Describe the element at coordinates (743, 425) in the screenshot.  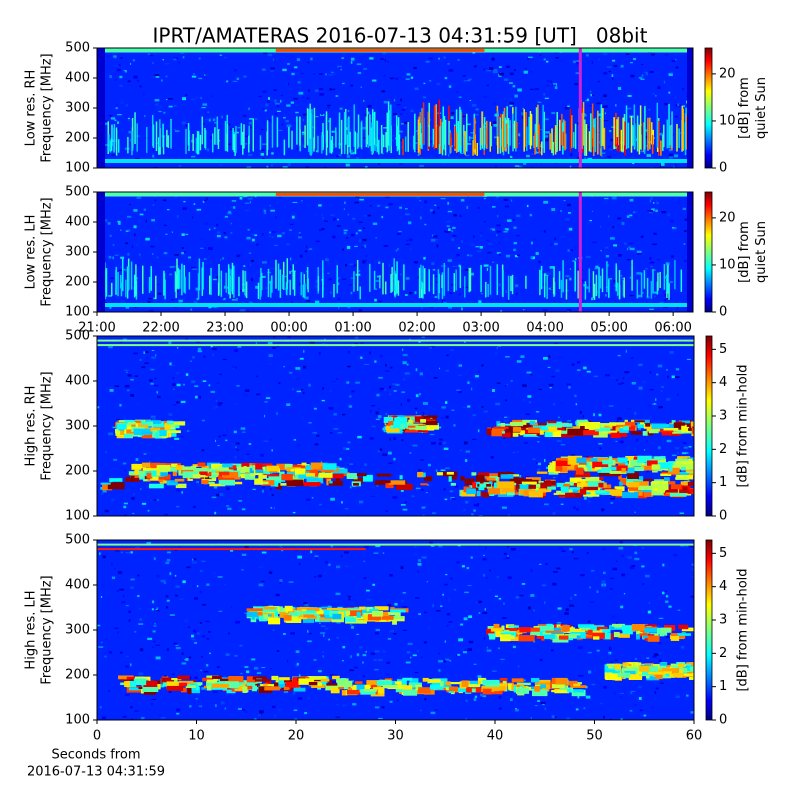
I see `colorbar-label: [dB] from min-hold` at that location.